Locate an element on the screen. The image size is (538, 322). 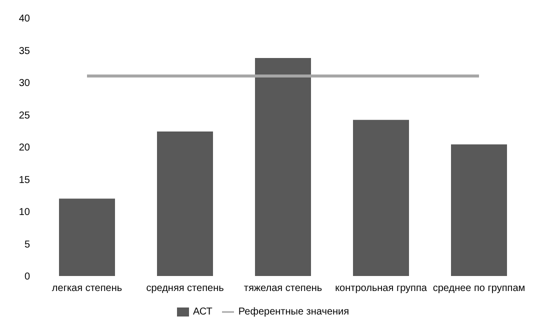
y-tick-label: 20 is located at coordinates (24, 148).